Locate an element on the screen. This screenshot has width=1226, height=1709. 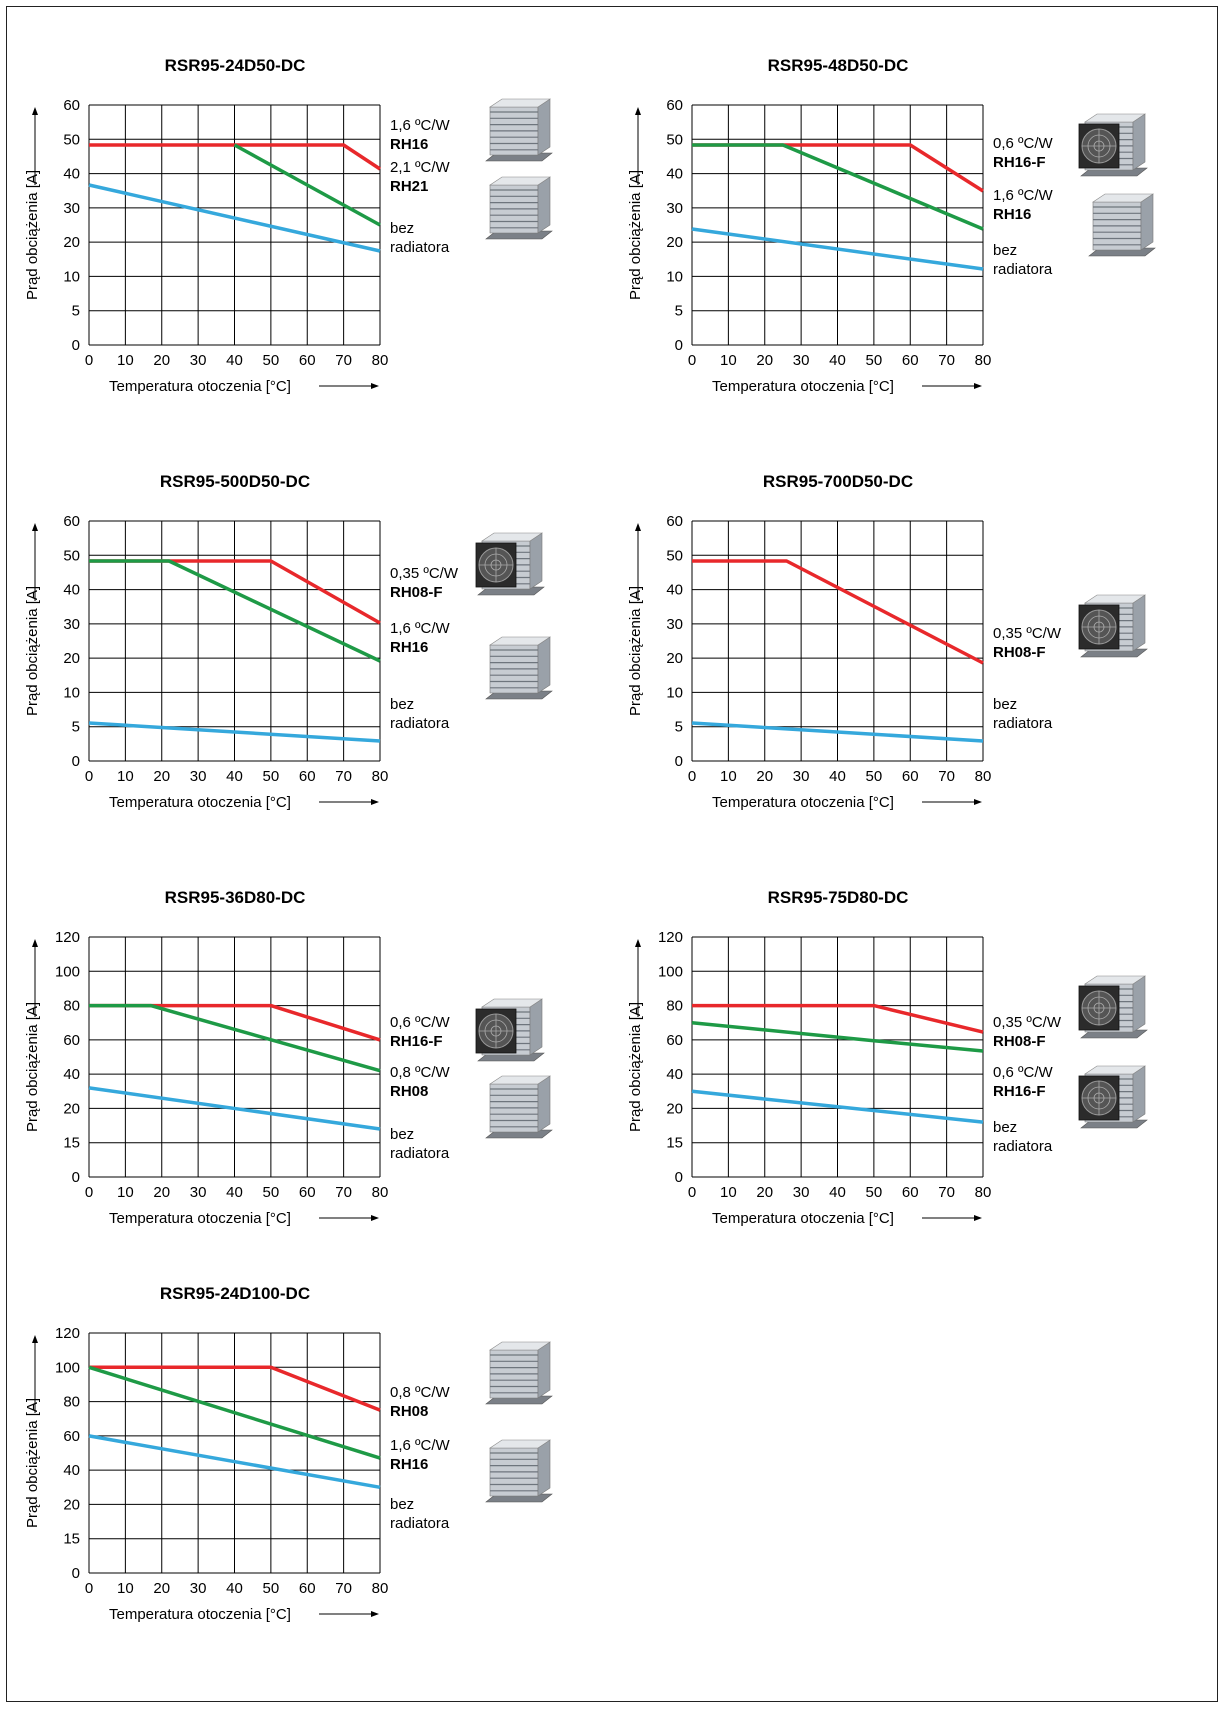
series-line-blue is located at coordinates (234, 732).